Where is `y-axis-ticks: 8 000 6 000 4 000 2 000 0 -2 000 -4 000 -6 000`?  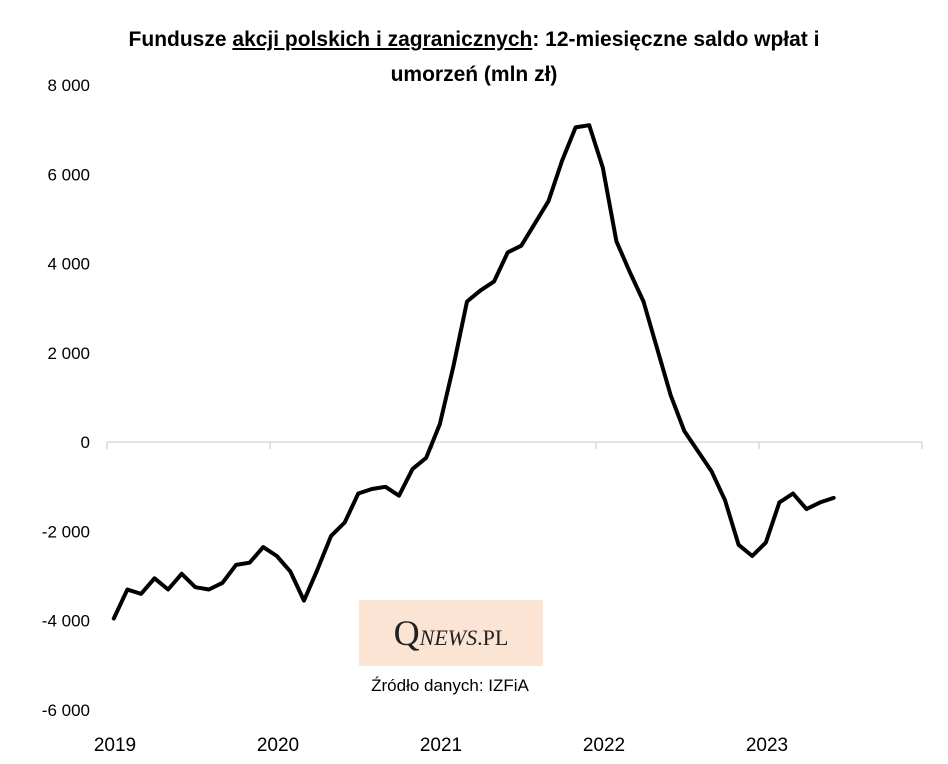 y-axis-ticks: 8 000 6 000 4 000 2 000 0 -2 000 -4 000 -6 000 is located at coordinates (66, 398).